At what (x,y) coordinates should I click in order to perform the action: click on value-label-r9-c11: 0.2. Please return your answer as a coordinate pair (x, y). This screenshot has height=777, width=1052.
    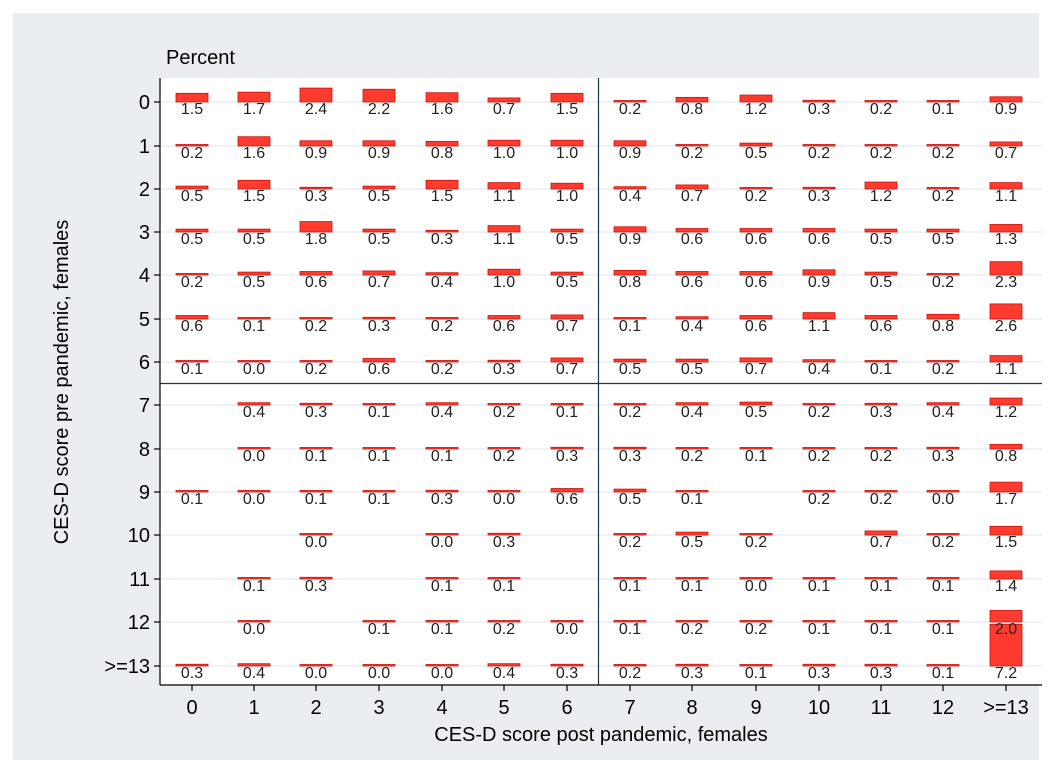
    Looking at the image, I should click on (881, 499).